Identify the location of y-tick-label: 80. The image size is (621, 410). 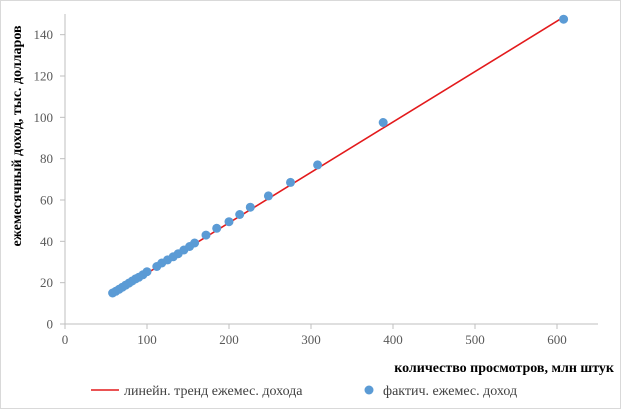
(46, 158).